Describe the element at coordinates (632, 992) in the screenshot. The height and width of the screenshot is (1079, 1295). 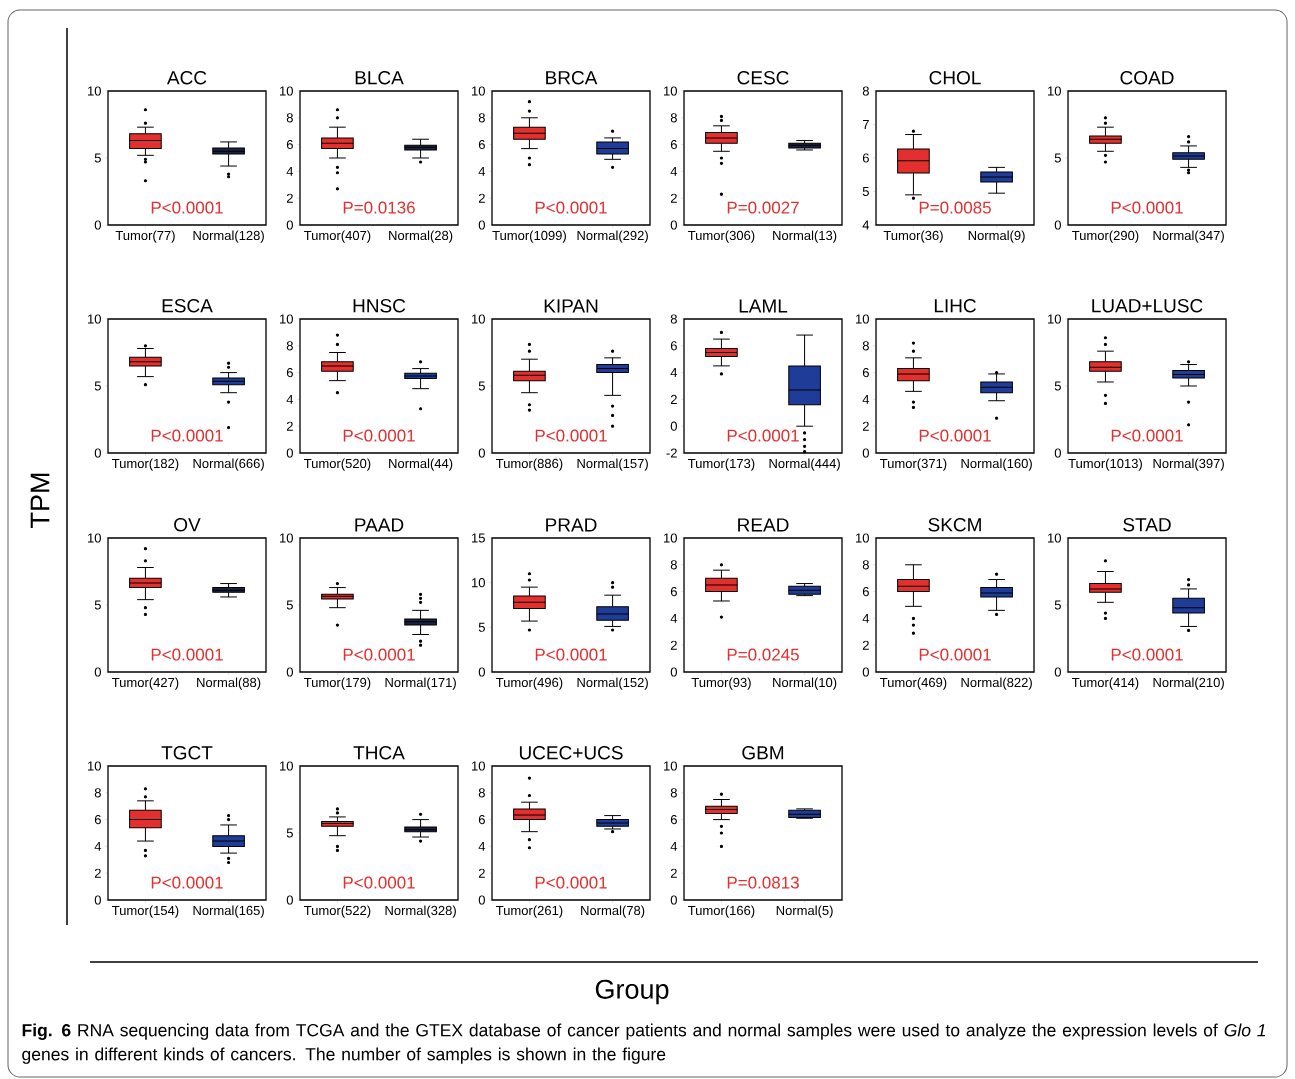
I see `text: Group` at that location.